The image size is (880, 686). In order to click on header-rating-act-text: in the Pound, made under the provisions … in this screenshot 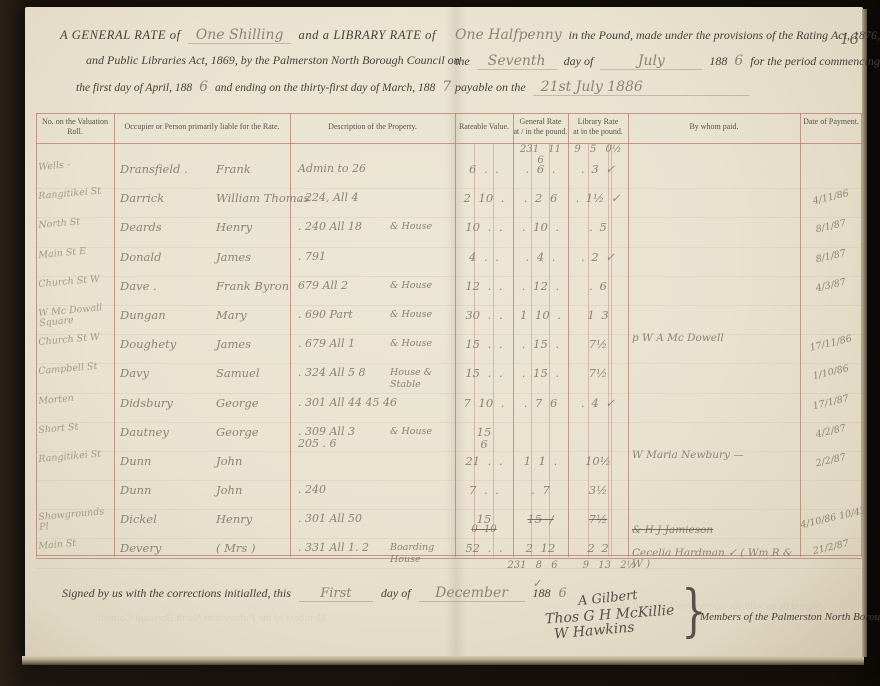, I will do `click(724, 35)`.